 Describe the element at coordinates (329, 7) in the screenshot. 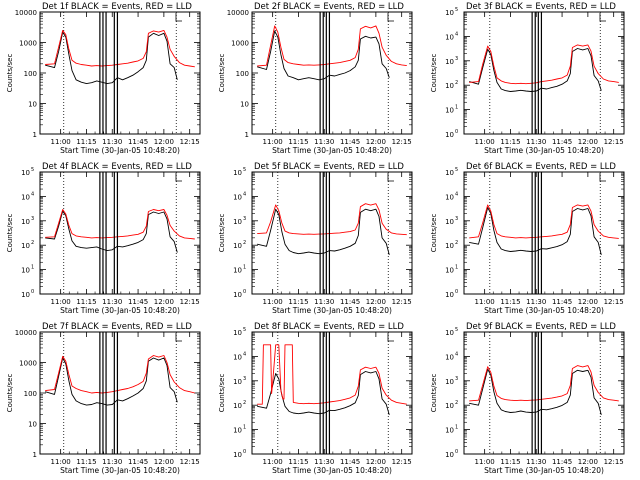

I see `panel-title: Det 2f BLACK = Events, RED = LLD` at that location.